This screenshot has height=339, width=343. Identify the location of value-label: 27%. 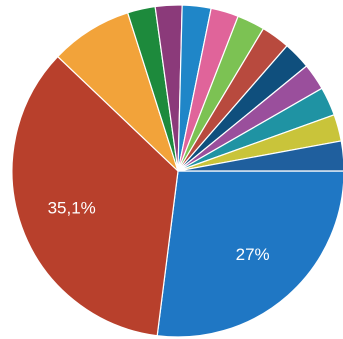
(253, 254).